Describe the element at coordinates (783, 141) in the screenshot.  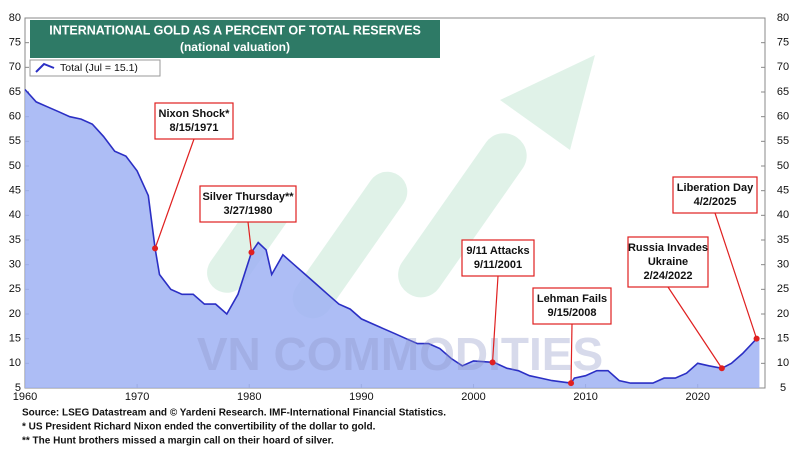
I see `y2-tick-label: 55` at that location.